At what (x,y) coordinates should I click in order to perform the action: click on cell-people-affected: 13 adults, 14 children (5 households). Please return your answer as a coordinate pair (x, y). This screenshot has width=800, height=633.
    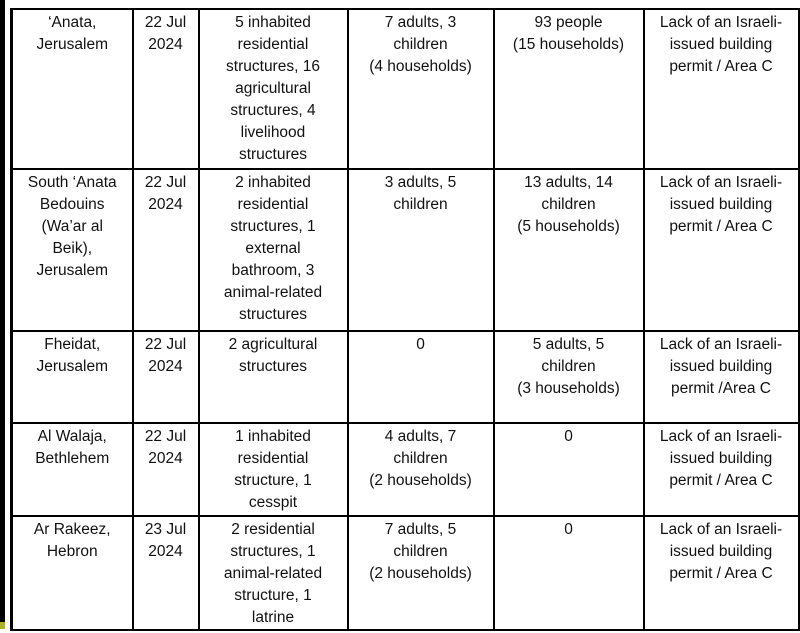
    Looking at the image, I should click on (568, 250).